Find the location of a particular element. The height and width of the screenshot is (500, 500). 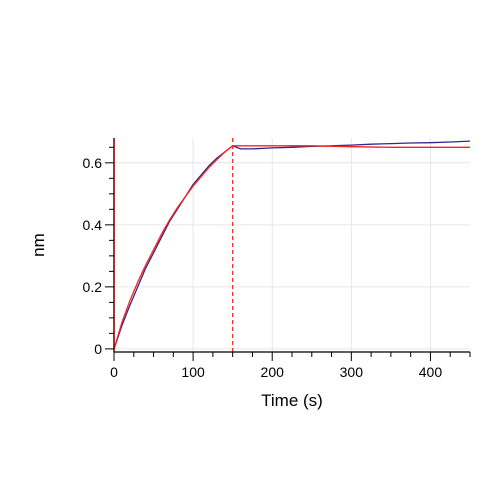

x-tick-label: 0 is located at coordinates (114, 372).